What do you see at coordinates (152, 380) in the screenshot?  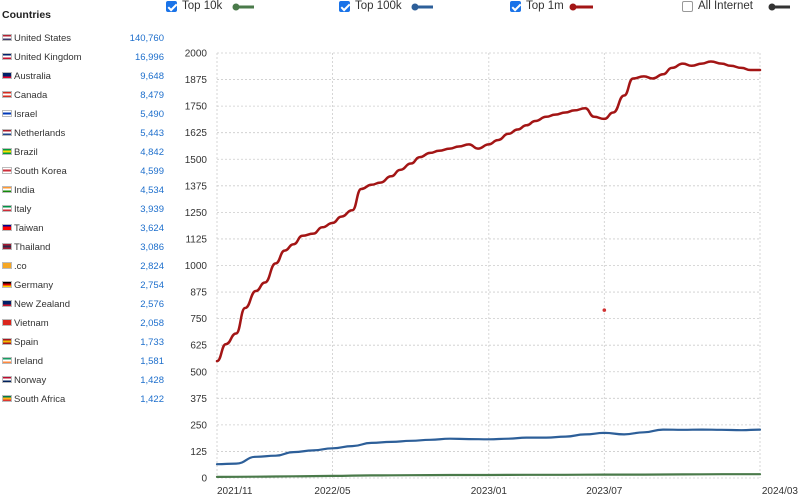 I see `country-value: 1,428` at bounding box center [152, 380].